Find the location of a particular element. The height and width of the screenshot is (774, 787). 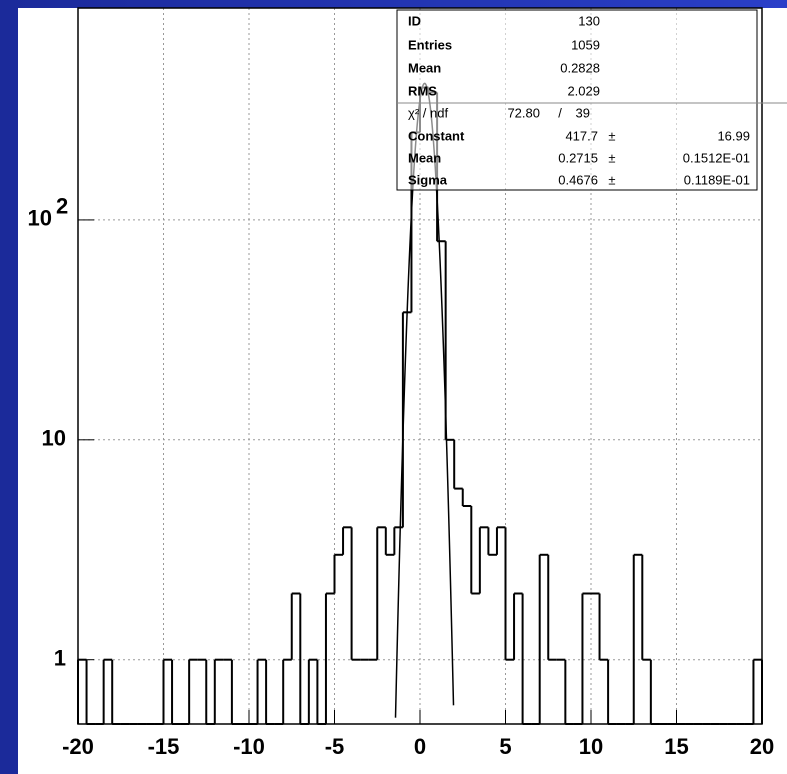

x-tick-label: -20 is located at coordinates (78, 746).